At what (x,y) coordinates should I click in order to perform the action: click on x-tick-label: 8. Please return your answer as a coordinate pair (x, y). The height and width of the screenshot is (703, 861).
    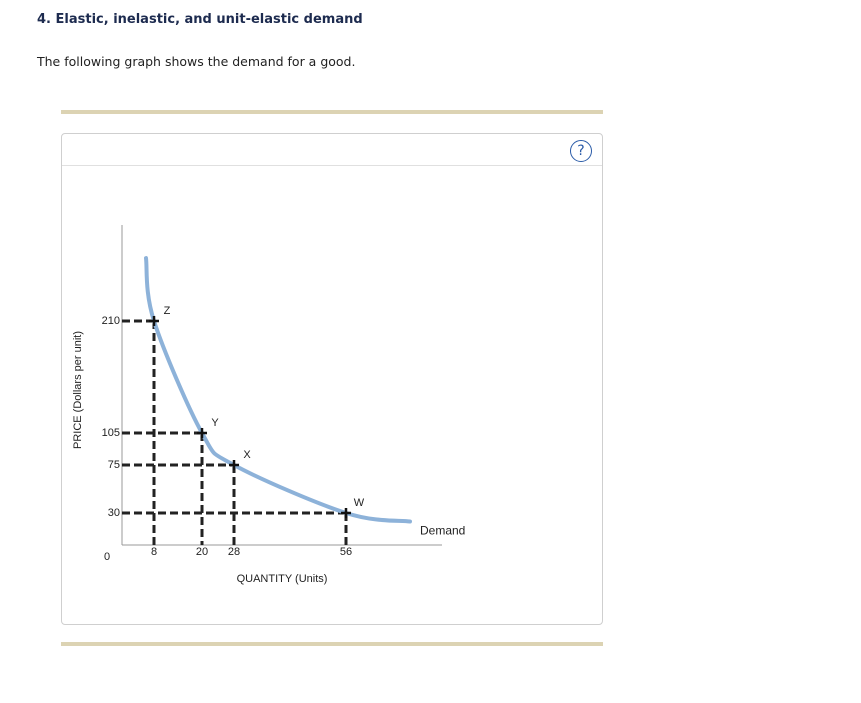
    Looking at the image, I should click on (154, 552).